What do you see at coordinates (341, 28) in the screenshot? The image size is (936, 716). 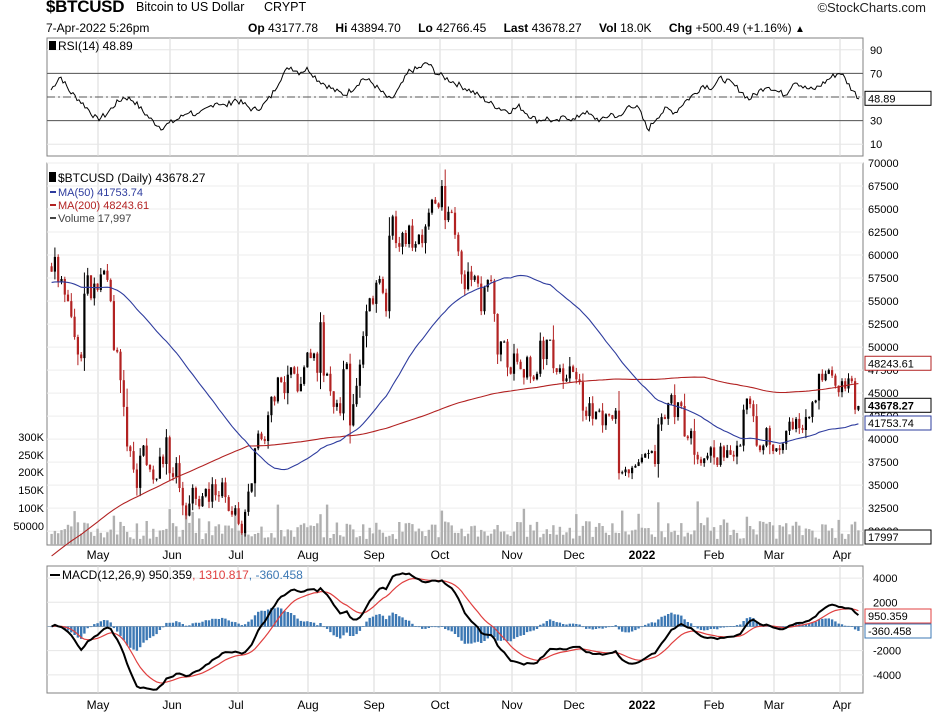 I see `high-label: Hi` at bounding box center [341, 28].